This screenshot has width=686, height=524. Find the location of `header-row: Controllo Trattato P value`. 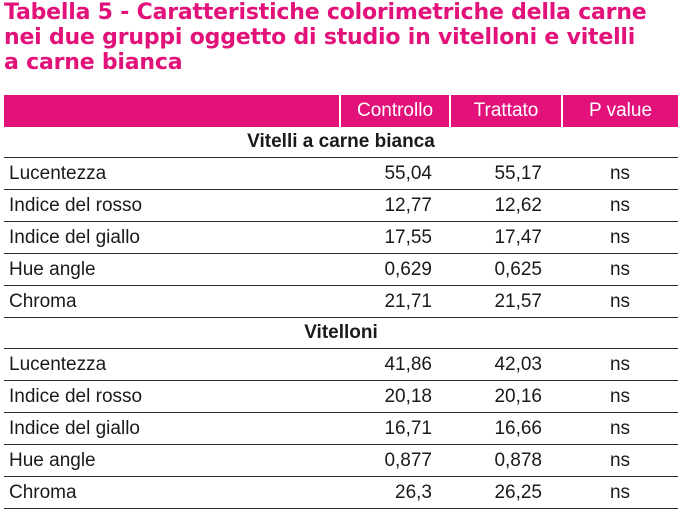

header-row: Controllo Trattato P value is located at coordinates (341, 111).